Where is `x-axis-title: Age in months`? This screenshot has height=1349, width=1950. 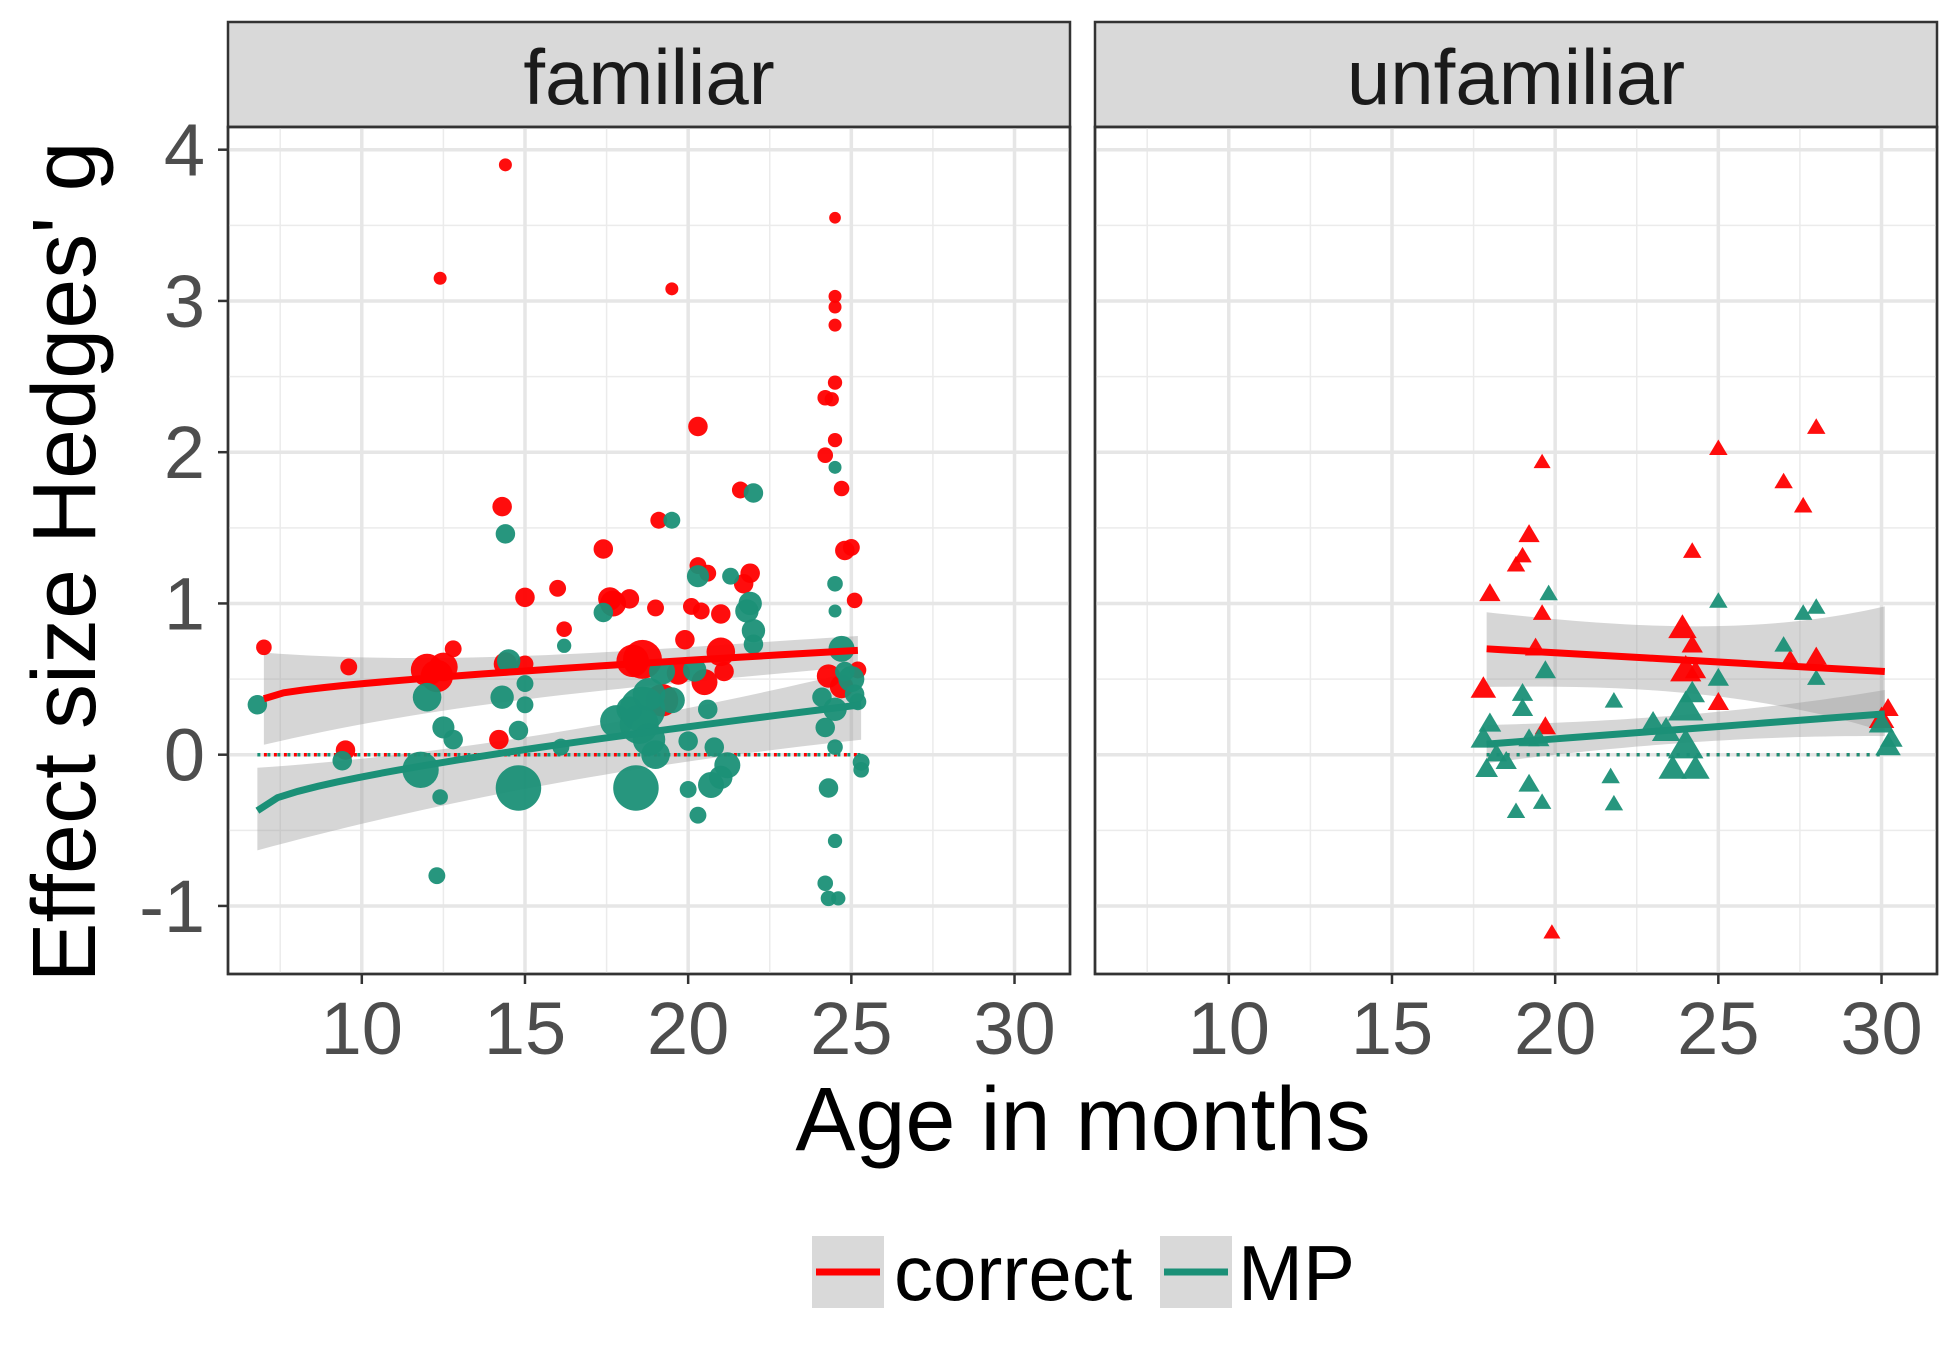 x-axis-title: Age in months is located at coordinates (1082, 1120).